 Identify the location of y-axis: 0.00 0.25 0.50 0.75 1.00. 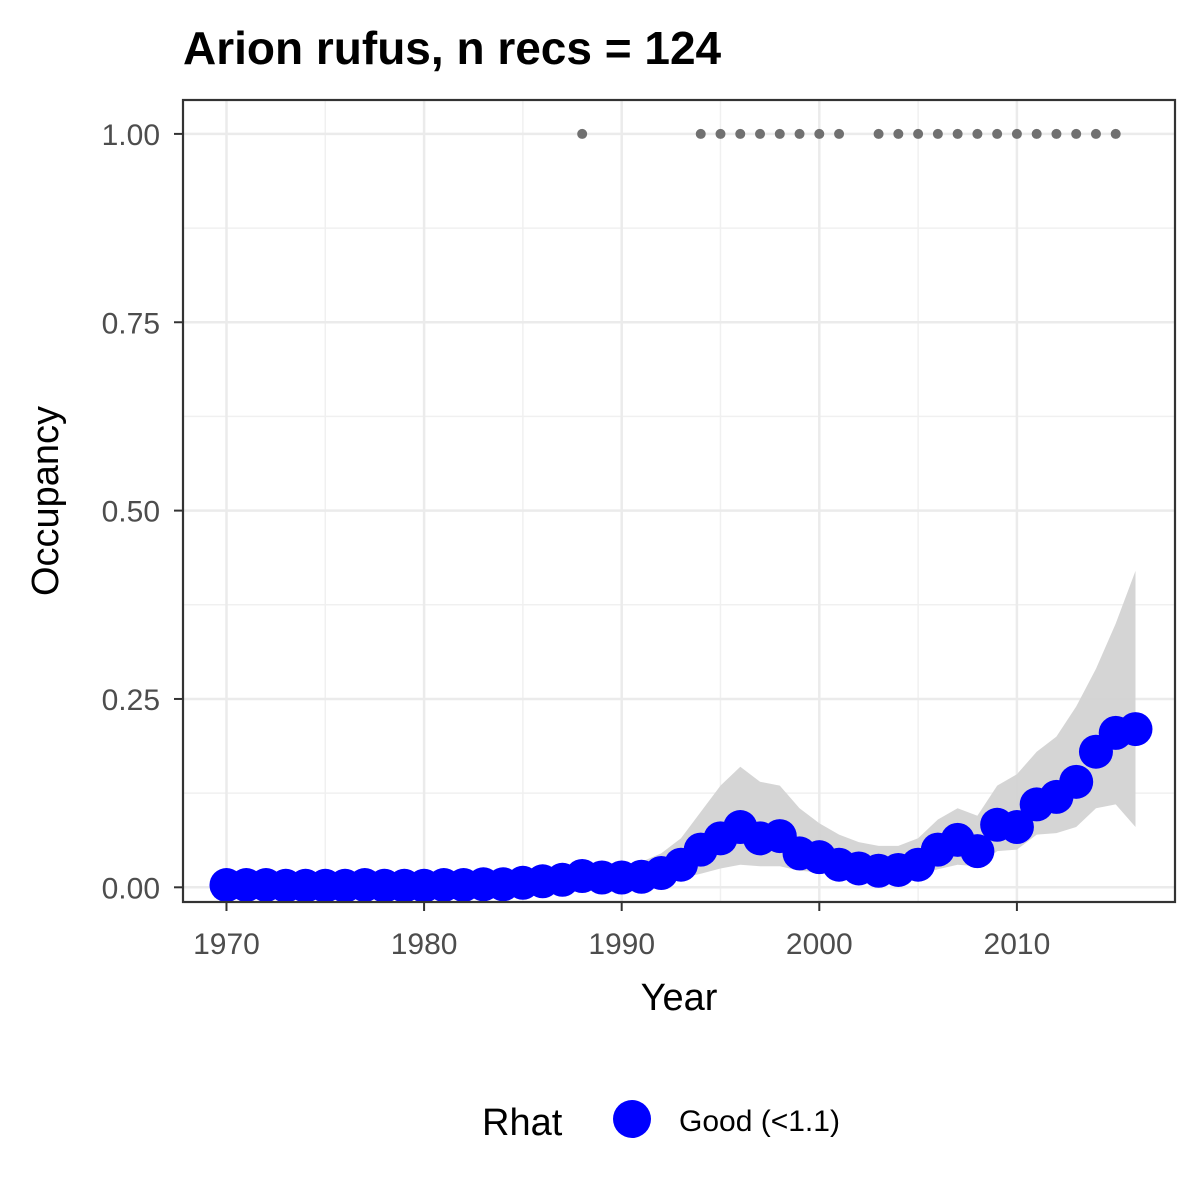
(142, 512).